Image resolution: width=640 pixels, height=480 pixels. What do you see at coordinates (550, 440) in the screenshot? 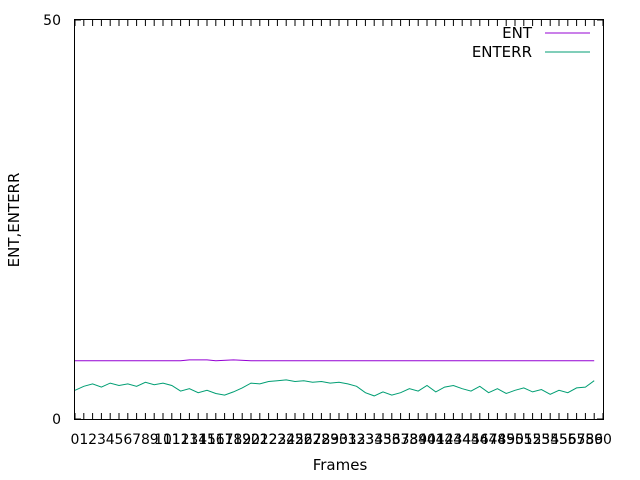
I see `x-tick-label: 54` at bounding box center [550, 440].